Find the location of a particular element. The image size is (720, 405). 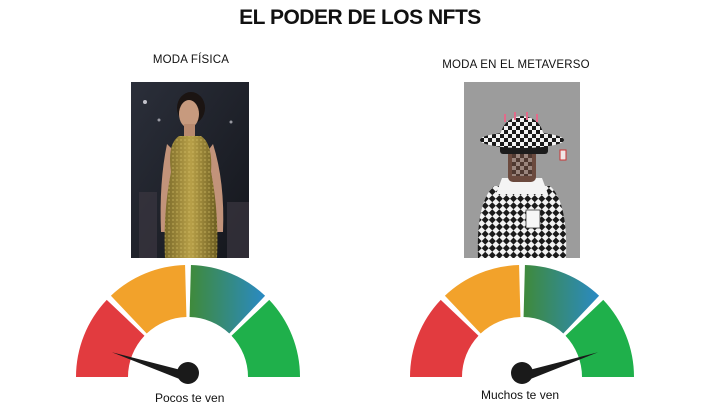

gauge-segment-green is located at coordinates (265, 338).